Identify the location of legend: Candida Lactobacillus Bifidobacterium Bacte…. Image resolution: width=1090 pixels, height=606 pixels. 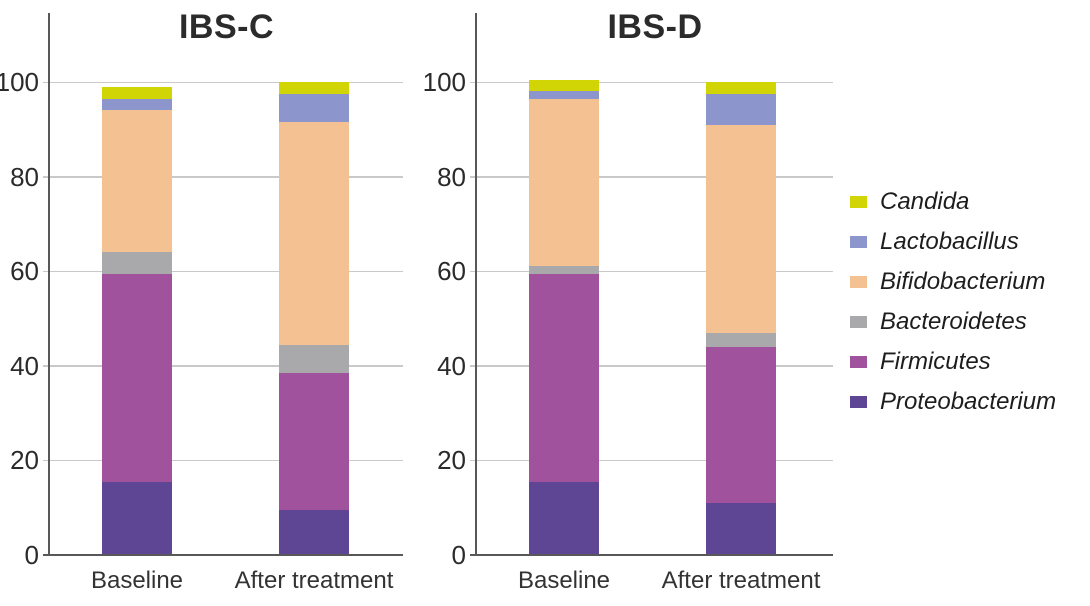
(953, 302).